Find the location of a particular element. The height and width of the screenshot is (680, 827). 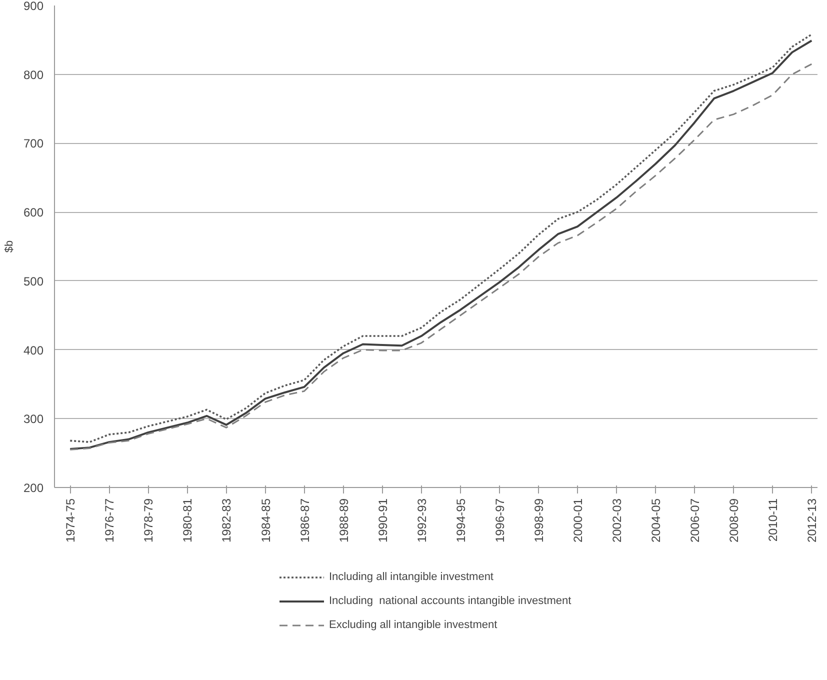

x-tick-label: 1984-85 is located at coordinates (265, 520).